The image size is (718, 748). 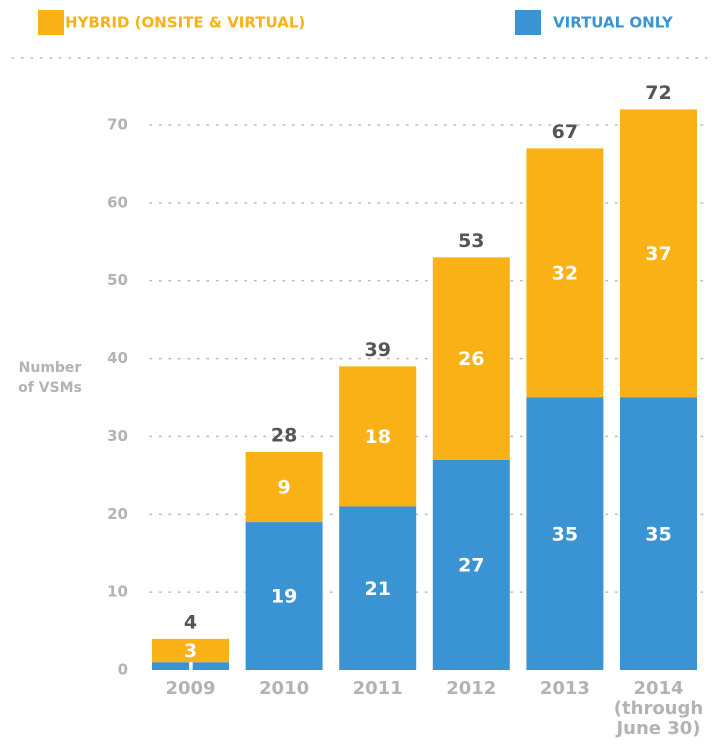 I want to click on value-label: 18, so click(x=377, y=437).